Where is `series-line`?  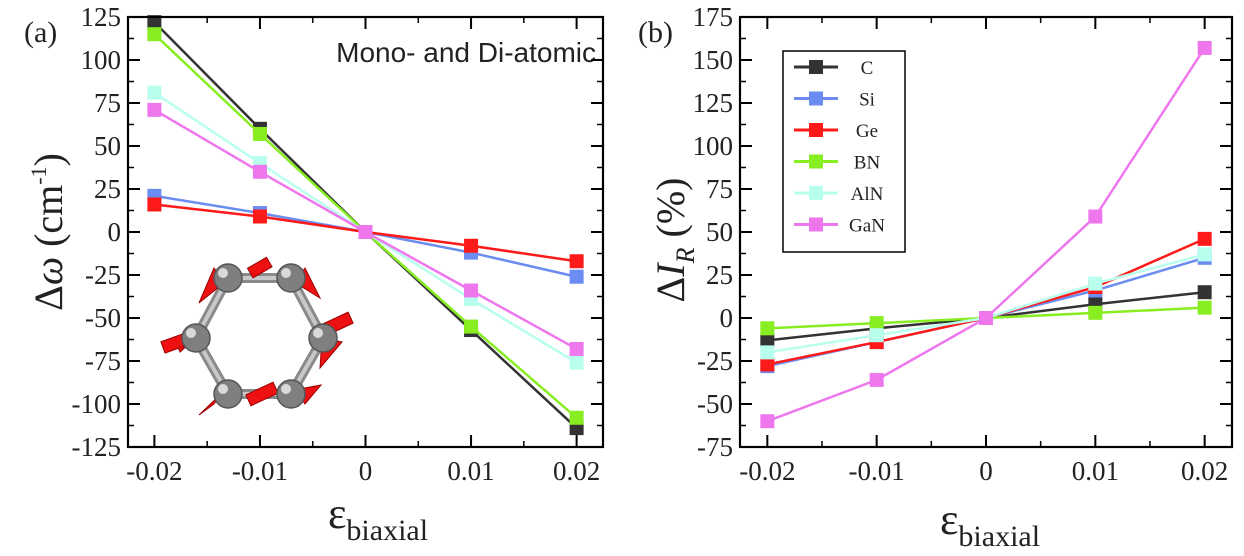 series-line is located at coordinates (986, 301).